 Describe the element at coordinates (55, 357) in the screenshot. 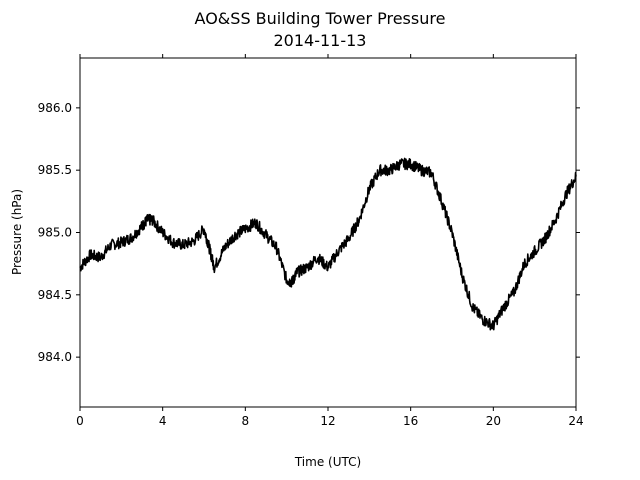

I see `y-tick-label: 984.0` at that location.